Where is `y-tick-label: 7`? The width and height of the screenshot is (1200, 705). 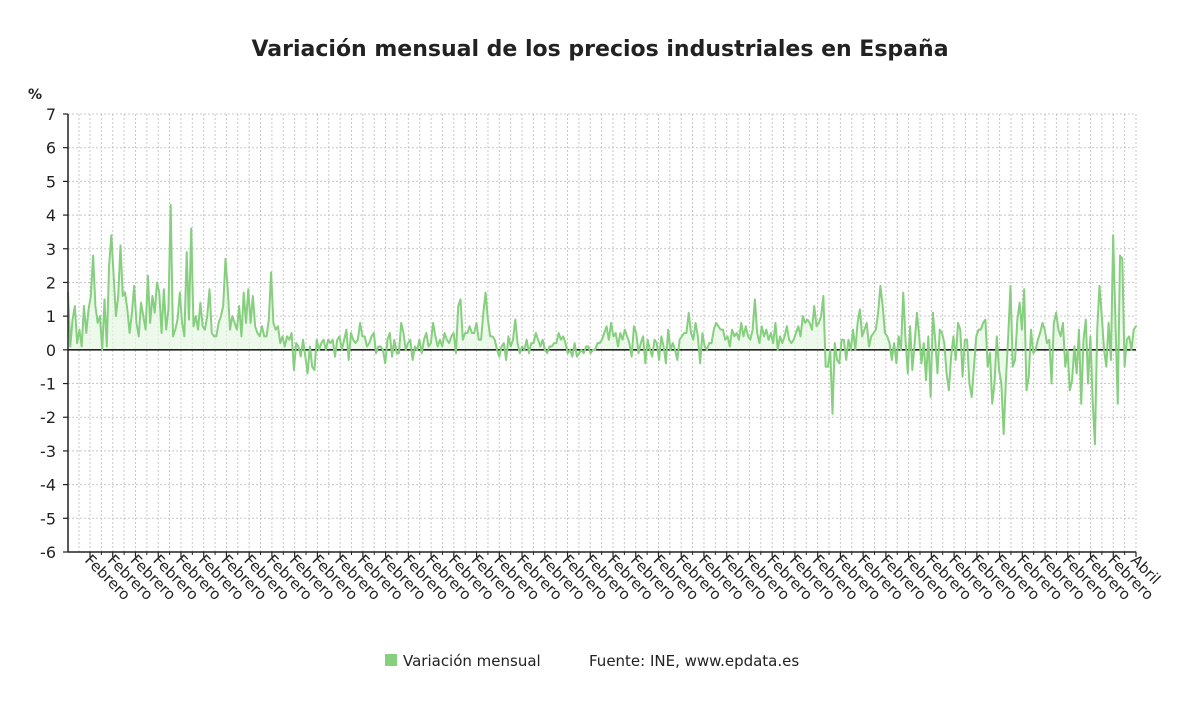 y-tick-label: 7 is located at coordinates (51, 114).